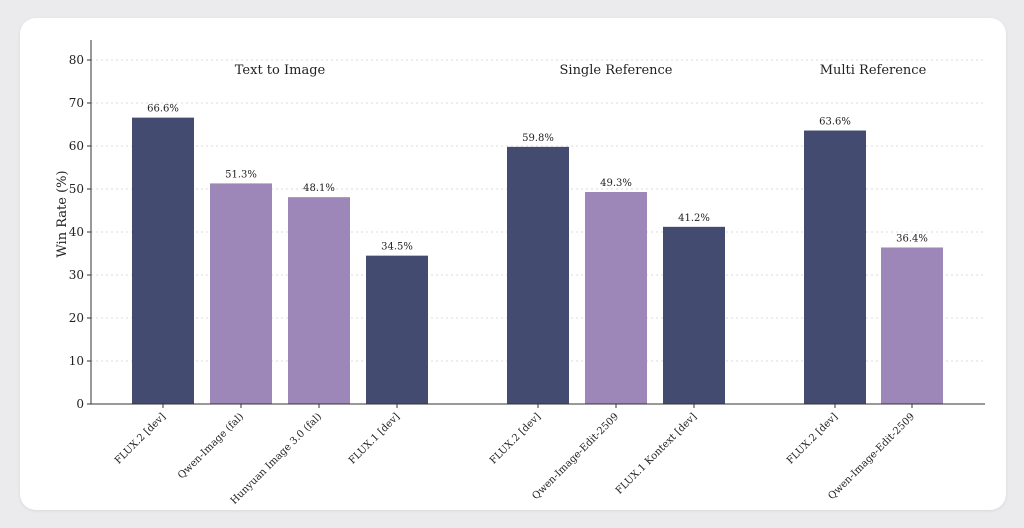 Image resolution: width=1024 pixels, height=528 pixels. Describe the element at coordinates (280, 70) in the screenshot. I see `group-title: Text to Image` at that location.